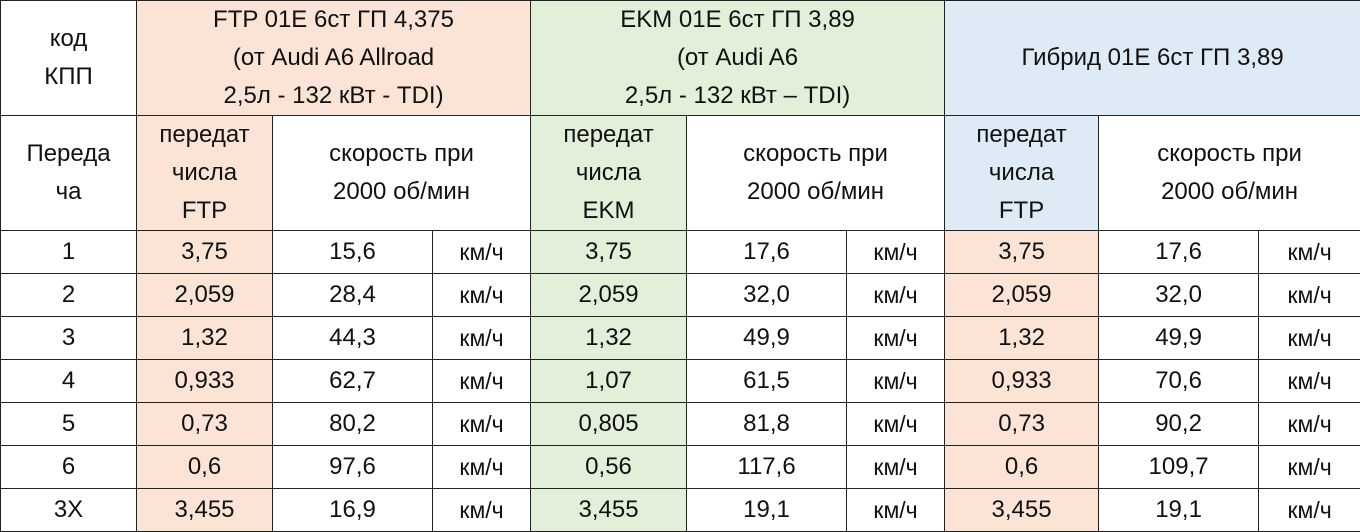  What do you see at coordinates (1179, 252) in the screenshot?
I see `hybrid-speed-cell: 17,6` at bounding box center [1179, 252].